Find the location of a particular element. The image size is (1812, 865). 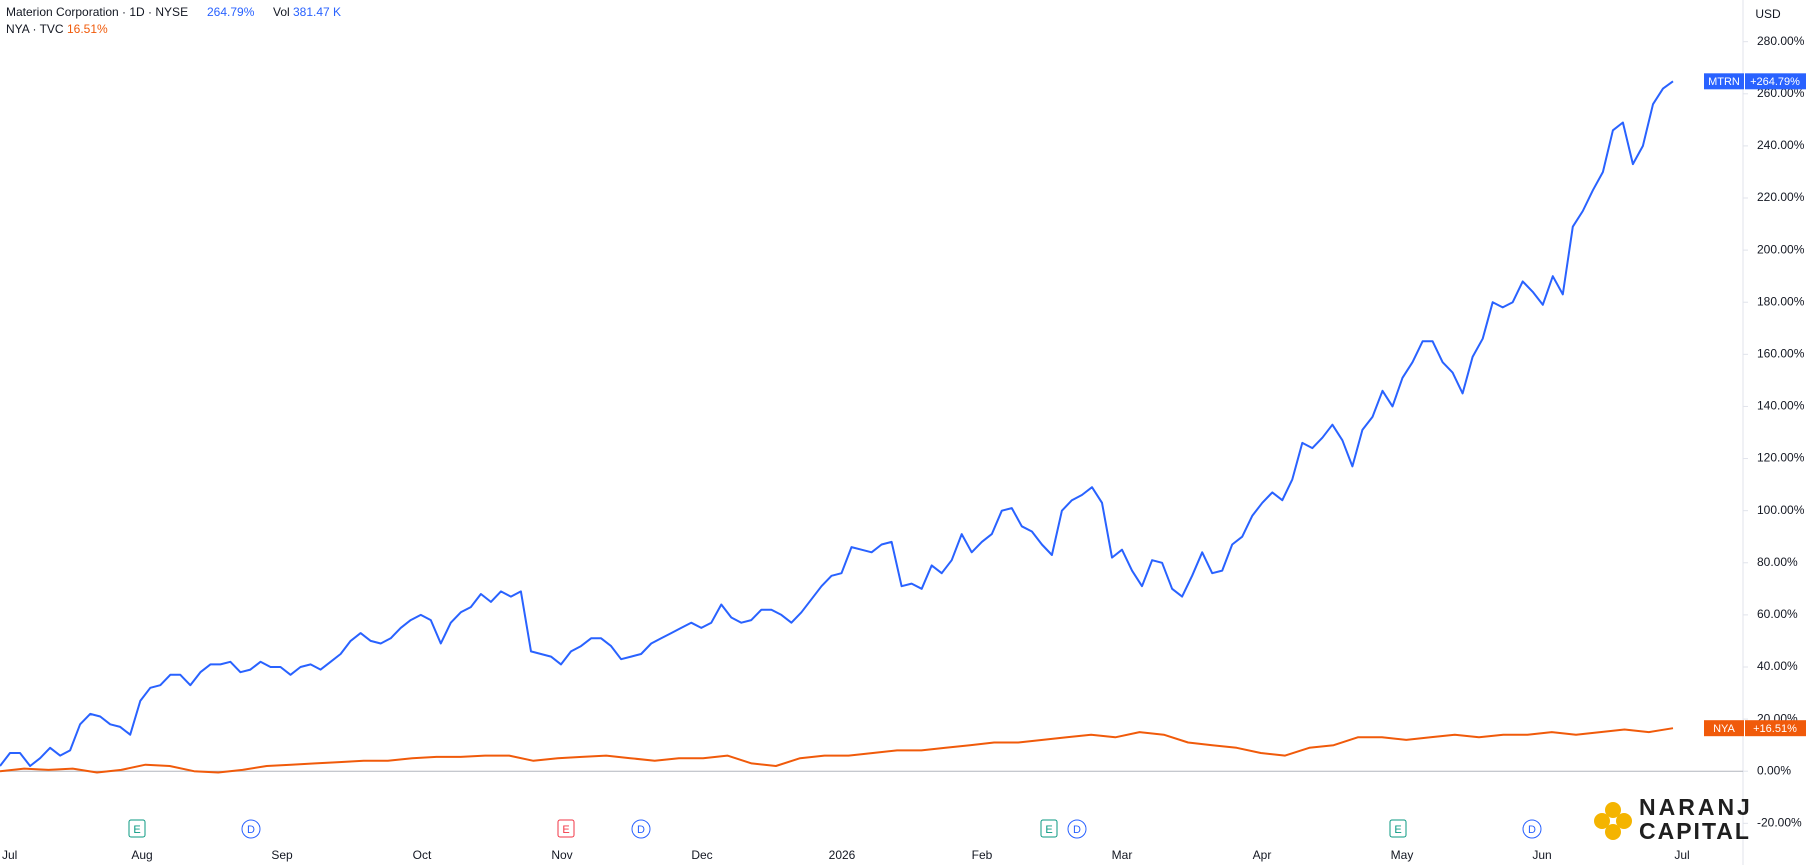

compare-change: 16.51% is located at coordinates (87, 29).